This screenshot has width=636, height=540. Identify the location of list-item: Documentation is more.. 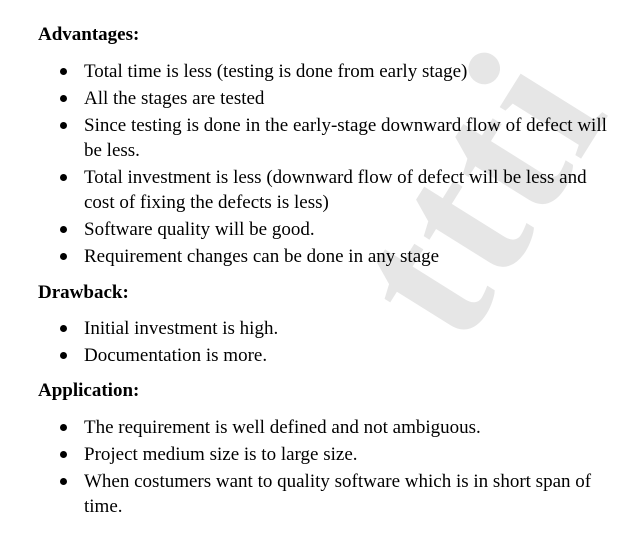
(318, 355).